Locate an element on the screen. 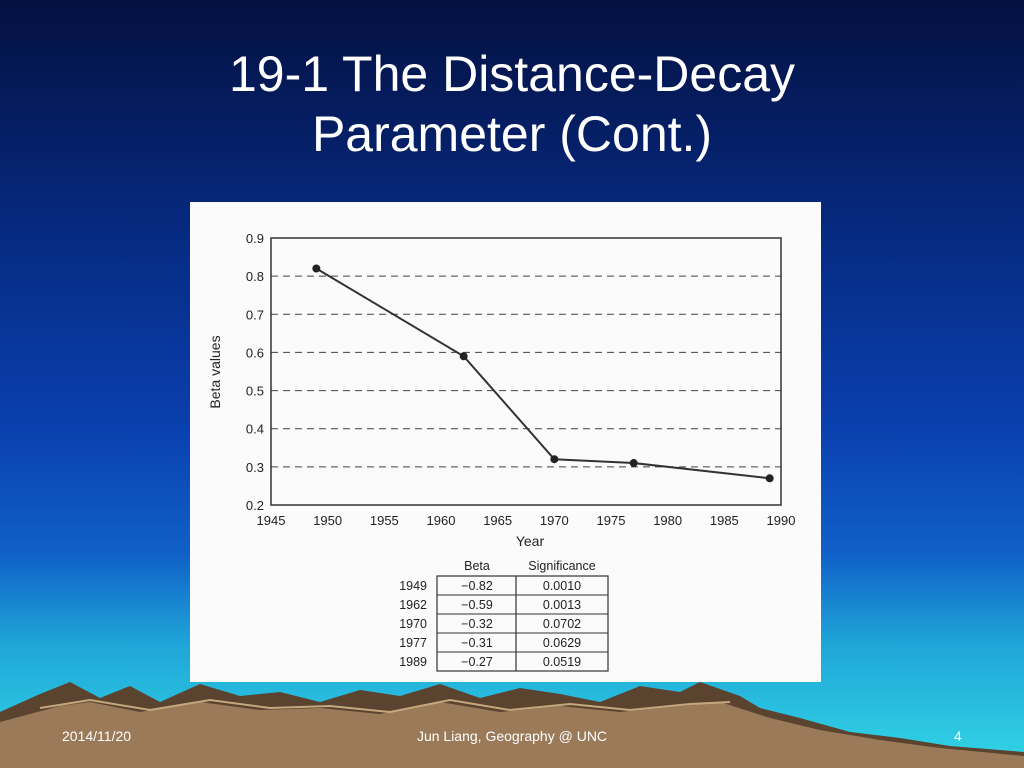 Image resolution: width=1024 pixels, height=768 pixels. table-cell-beta: −0.59 is located at coordinates (477, 605).